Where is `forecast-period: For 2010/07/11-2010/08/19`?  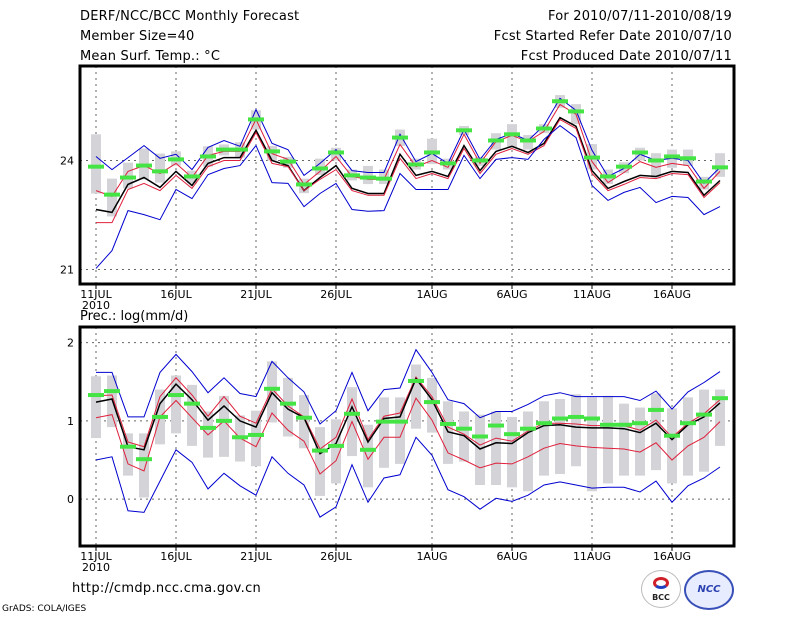
forecast-period: For 2010/07/11-2010/08/19 is located at coordinates (640, 16).